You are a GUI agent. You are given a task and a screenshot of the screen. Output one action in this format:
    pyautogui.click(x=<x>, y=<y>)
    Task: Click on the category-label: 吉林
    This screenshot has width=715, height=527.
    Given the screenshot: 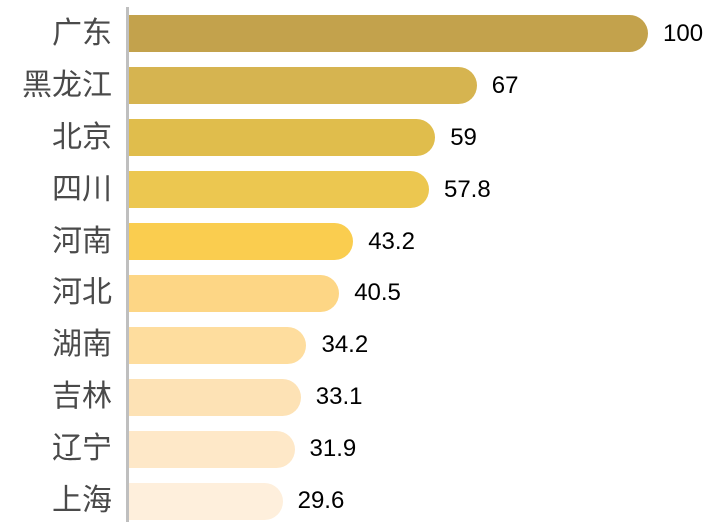 What is the action you would take?
    pyautogui.click(x=82, y=397)
    